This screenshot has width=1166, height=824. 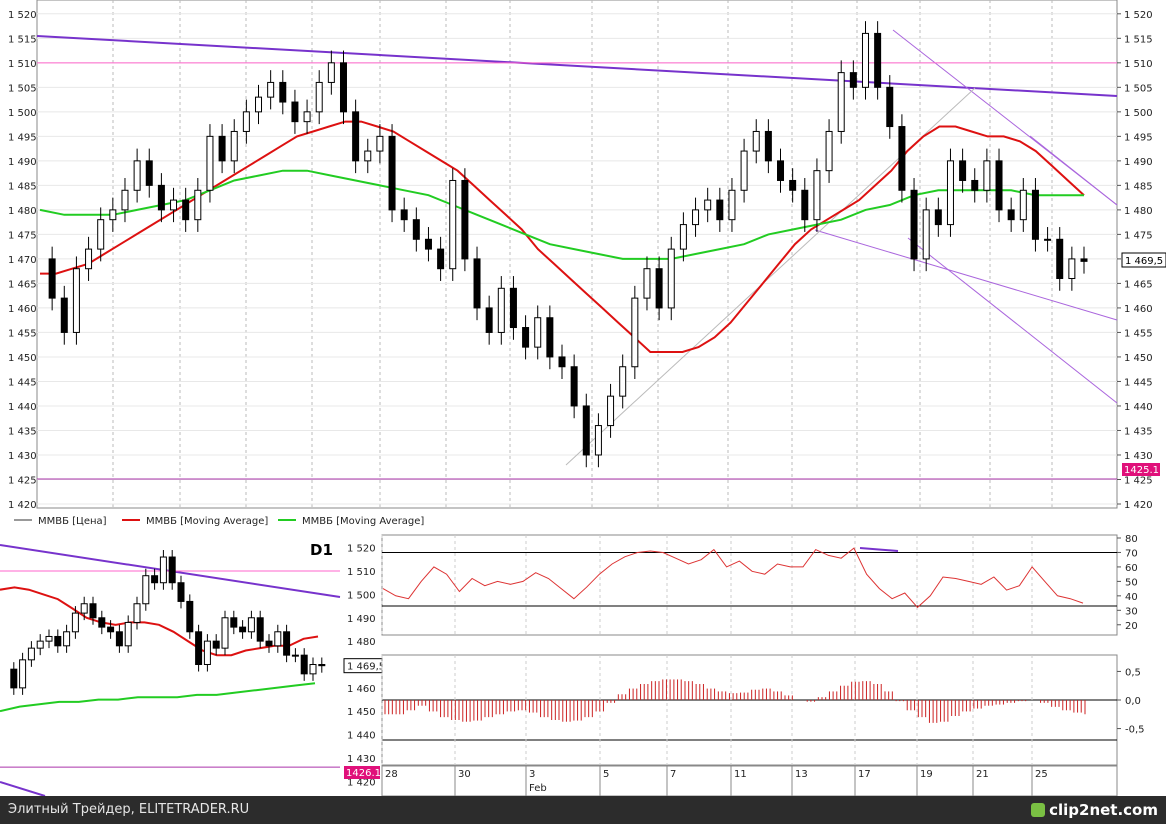 What do you see at coordinates (1138, 333) in the screenshot?
I see `y-tick-right-13: 1 455` at bounding box center [1138, 333].